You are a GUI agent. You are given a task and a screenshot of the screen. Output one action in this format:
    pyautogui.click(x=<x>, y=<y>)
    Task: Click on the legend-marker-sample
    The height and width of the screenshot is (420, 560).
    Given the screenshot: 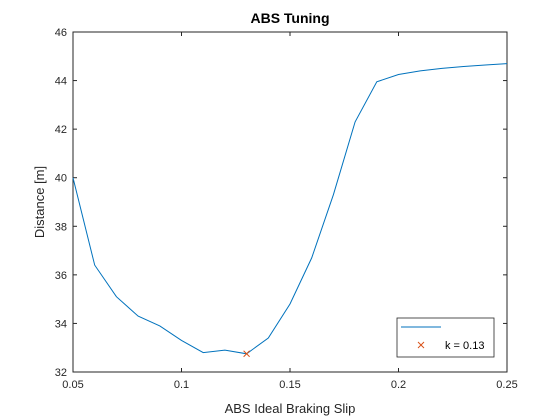 What is the action you would take?
    pyautogui.click(x=421, y=345)
    